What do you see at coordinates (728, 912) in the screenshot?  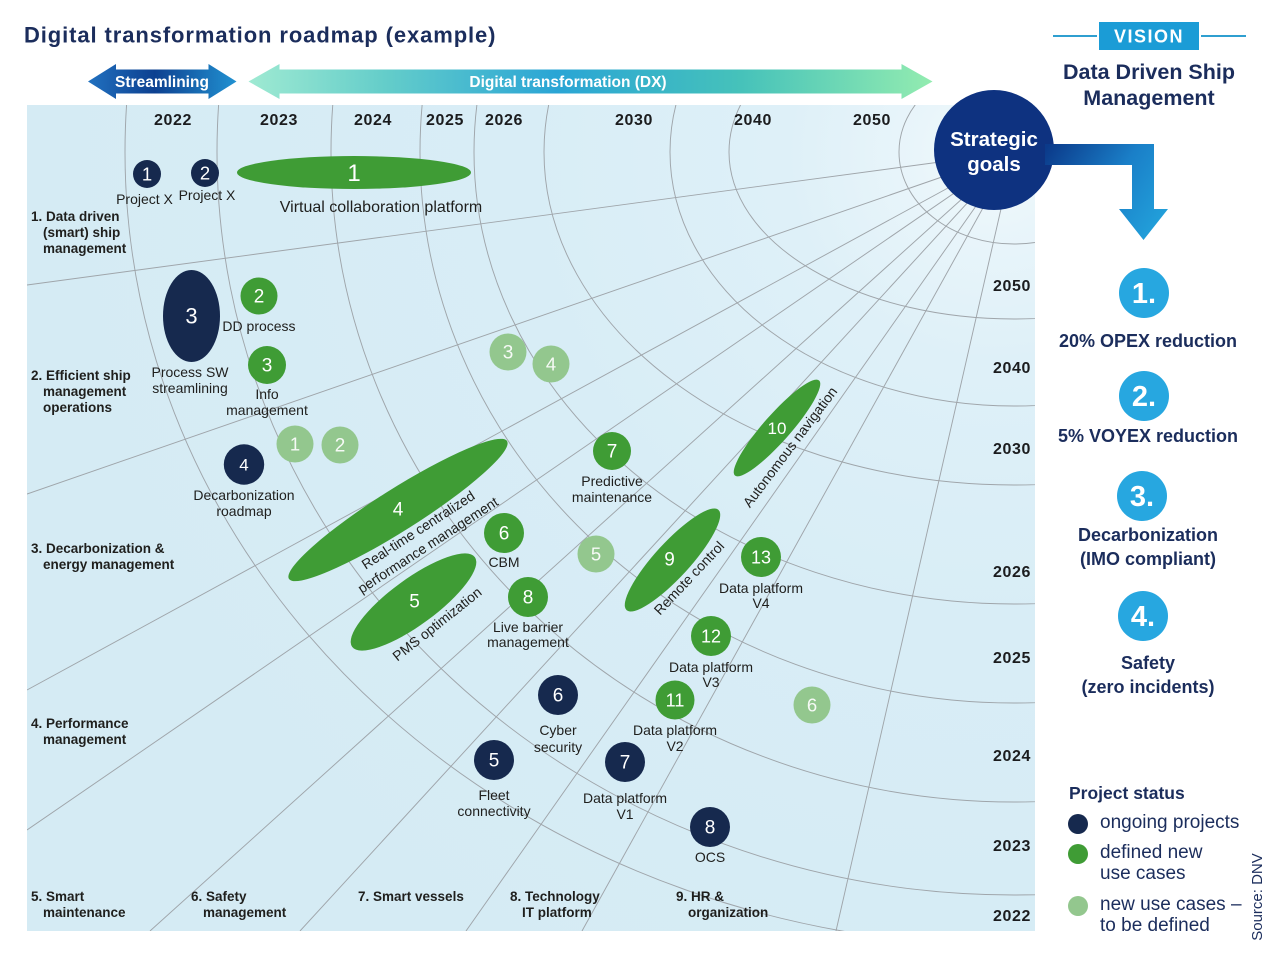 I see `svg-text: organization` at bounding box center [728, 912].